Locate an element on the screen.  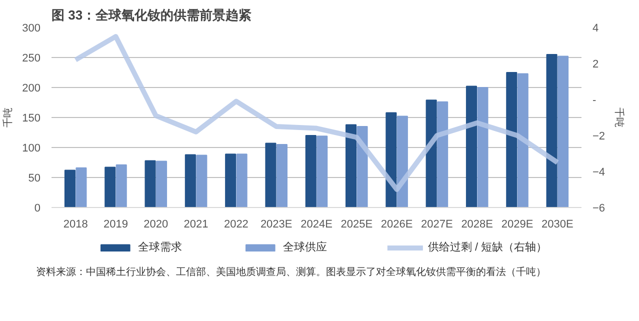
chart-title: 图 33：全球氧化钕的供需前景趋紧 is located at coordinates (152, 15).